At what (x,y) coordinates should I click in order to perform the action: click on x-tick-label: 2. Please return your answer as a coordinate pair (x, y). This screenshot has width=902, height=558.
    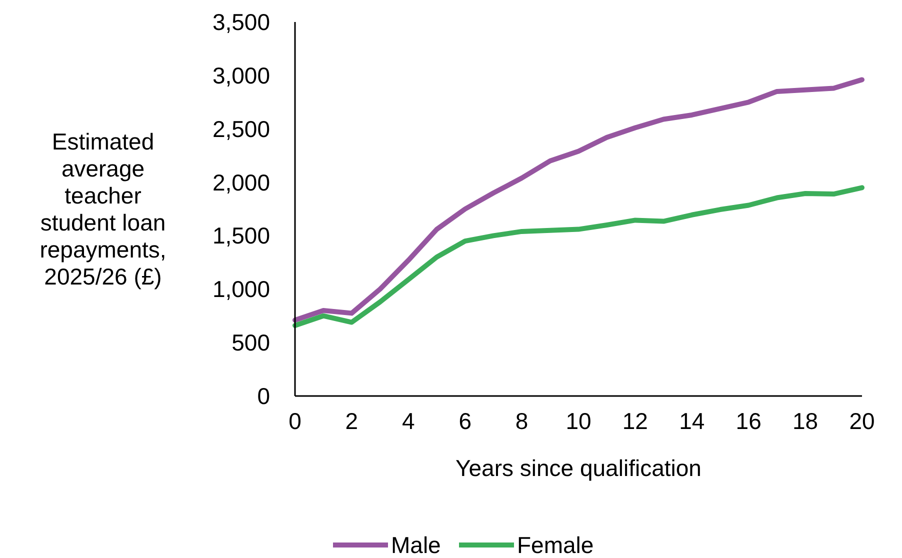
    Looking at the image, I should click on (351, 421).